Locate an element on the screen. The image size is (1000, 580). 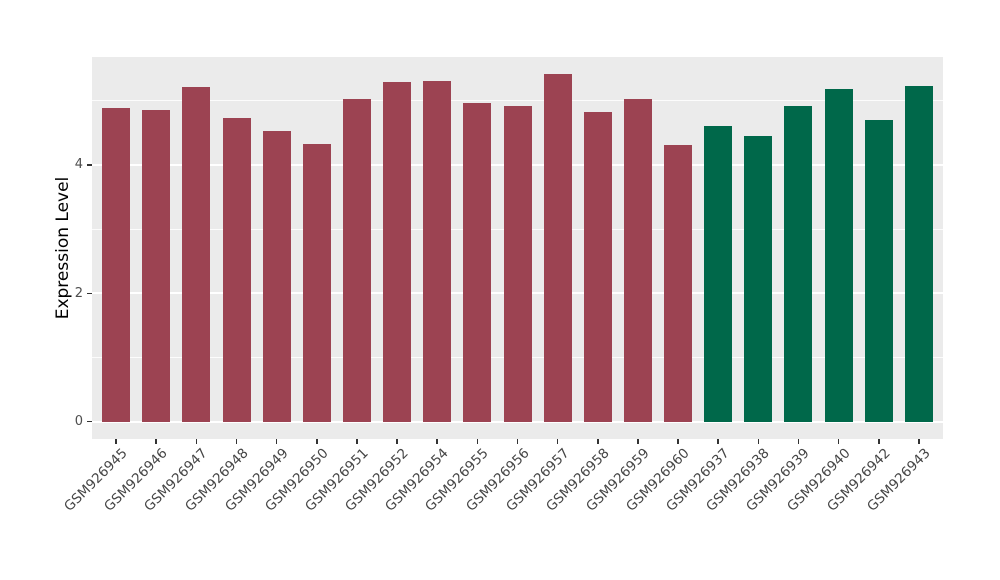
bar-GSM926956 is located at coordinates (517, 263).